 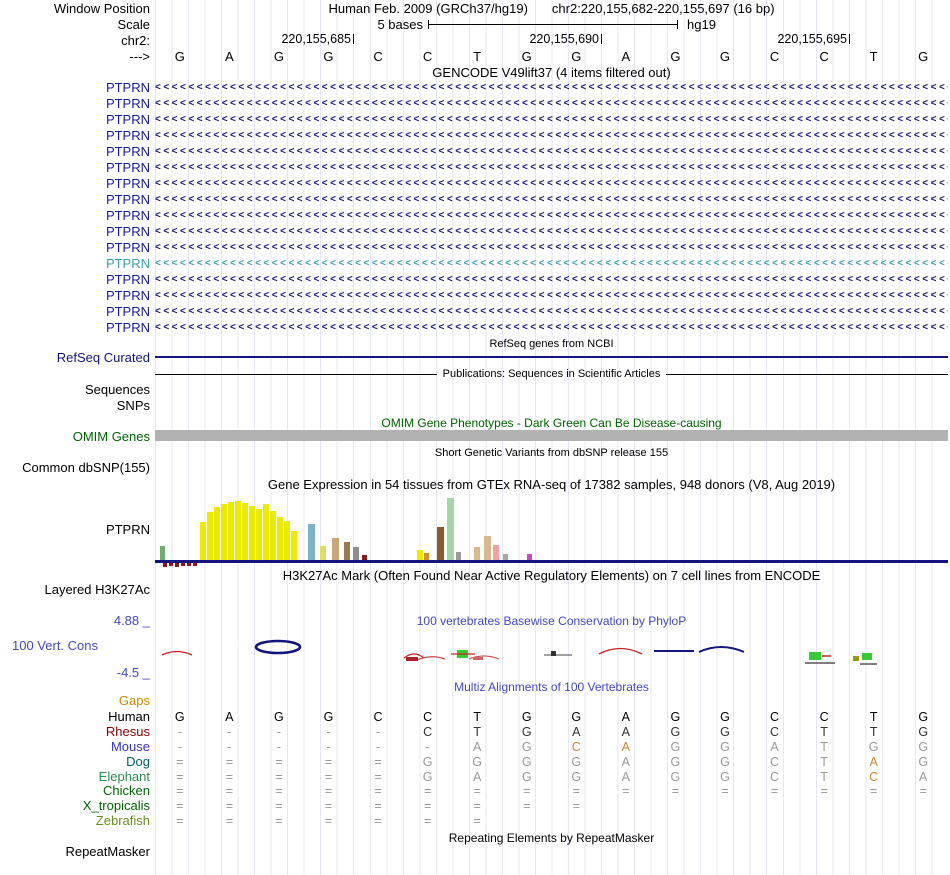 What do you see at coordinates (124, 776) in the screenshot?
I see `multiz-species-label: Elephant` at bounding box center [124, 776].